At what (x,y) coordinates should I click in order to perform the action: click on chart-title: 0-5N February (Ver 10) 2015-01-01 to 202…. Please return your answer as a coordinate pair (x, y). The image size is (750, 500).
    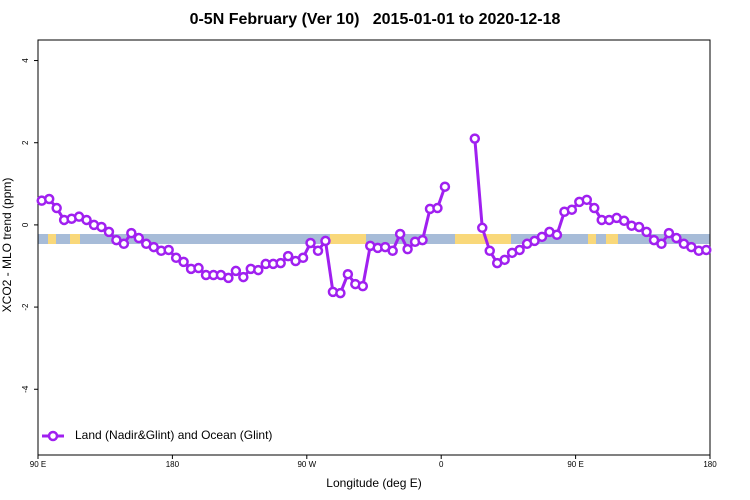
    Looking at the image, I should click on (375, 19).